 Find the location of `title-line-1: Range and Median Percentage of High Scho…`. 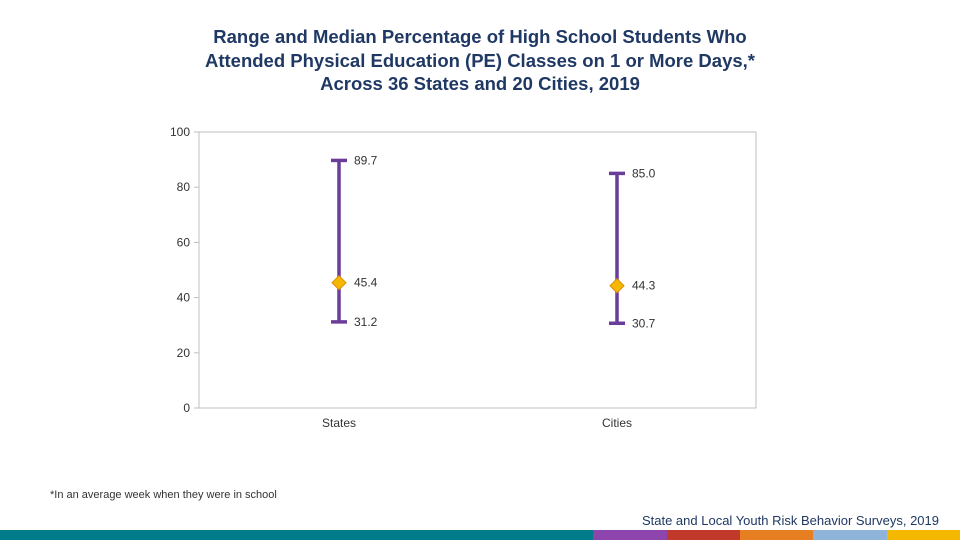

title-line-1: Range and Median Percentage of High Scho… is located at coordinates (480, 36).